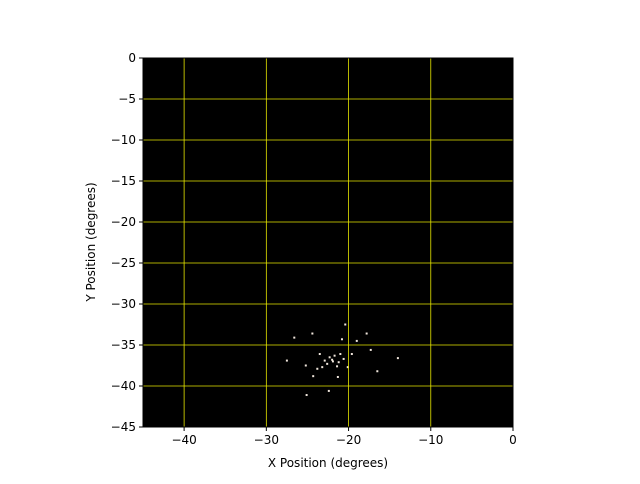 The height and width of the screenshot is (484, 640). What do you see at coordinates (123, 427) in the screenshot?
I see `y-tick-label: −45` at bounding box center [123, 427].